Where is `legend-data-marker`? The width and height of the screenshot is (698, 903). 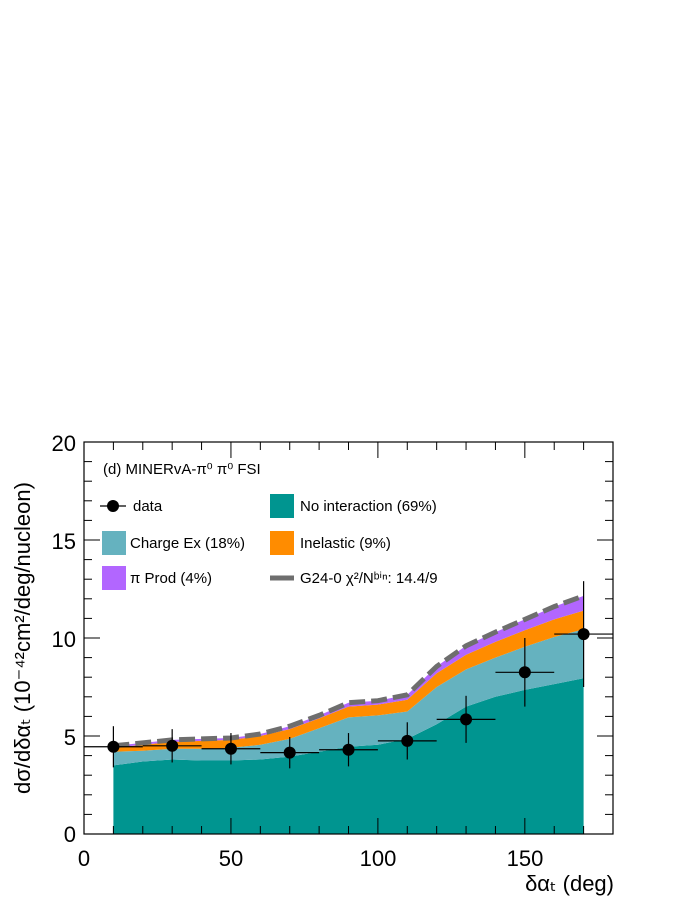
legend-data-marker is located at coordinates (113, 506).